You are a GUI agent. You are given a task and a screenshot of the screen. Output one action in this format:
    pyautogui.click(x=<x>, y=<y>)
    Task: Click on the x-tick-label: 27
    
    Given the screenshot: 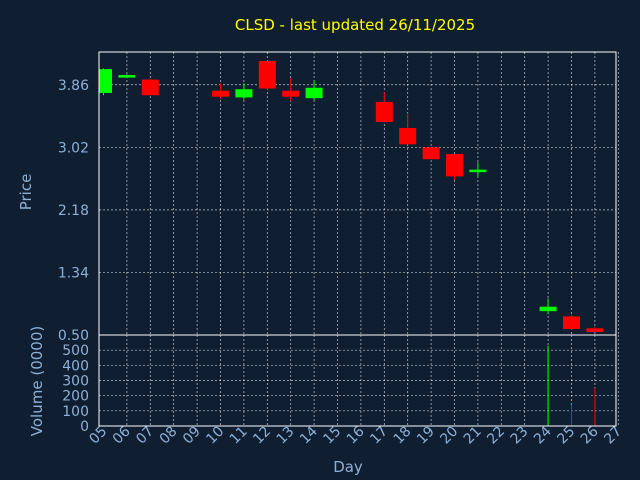 What is the action you would take?
    pyautogui.click(x=613, y=436)
    